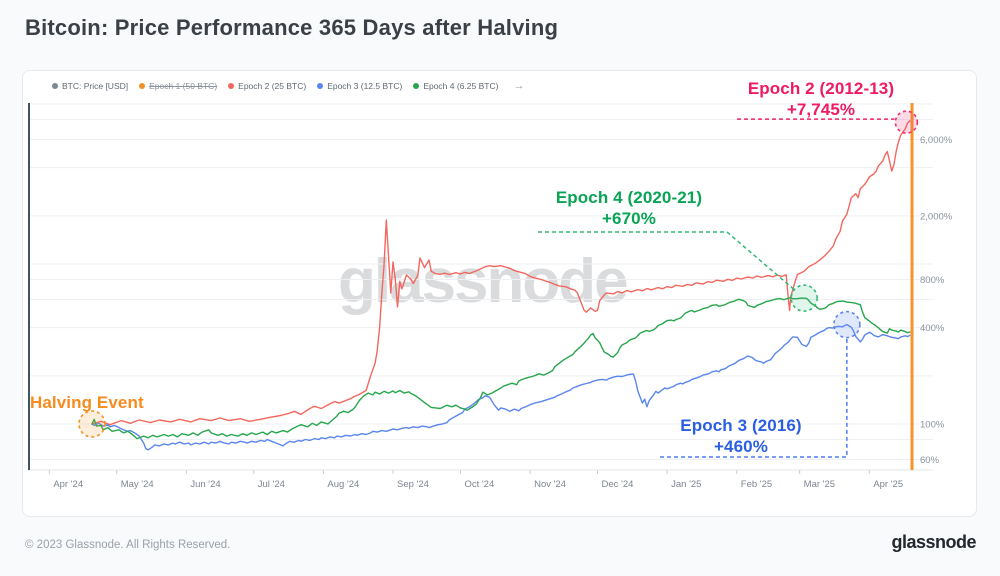 This screenshot has width=1000, height=576. I want to click on legend-item-epoch-3-12-5-btc-: Epoch 3 (12.5 BTC), so click(359, 86).